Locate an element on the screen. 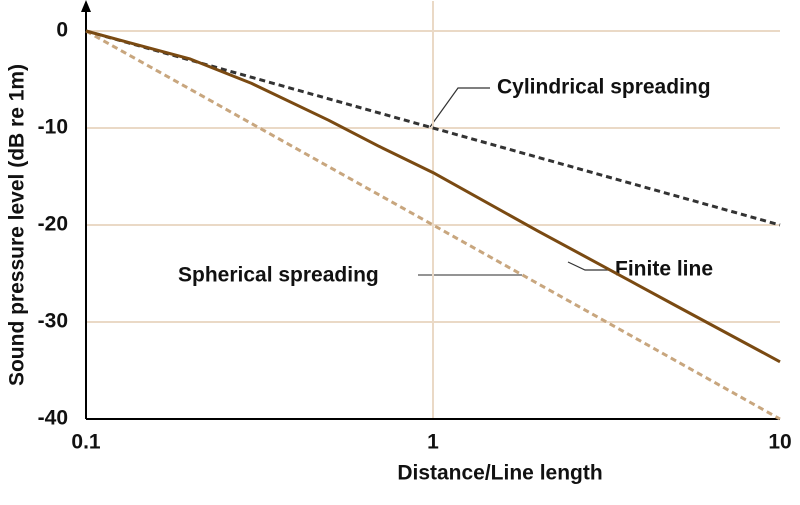  x-tick-label: 0.1 is located at coordinates (86, 442).